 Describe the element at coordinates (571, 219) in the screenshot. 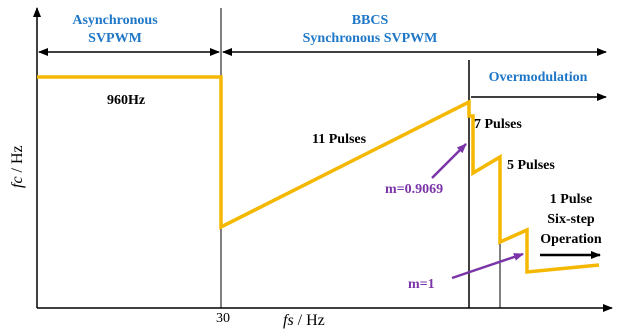

I see `label-six-step: Six-step` at that location.